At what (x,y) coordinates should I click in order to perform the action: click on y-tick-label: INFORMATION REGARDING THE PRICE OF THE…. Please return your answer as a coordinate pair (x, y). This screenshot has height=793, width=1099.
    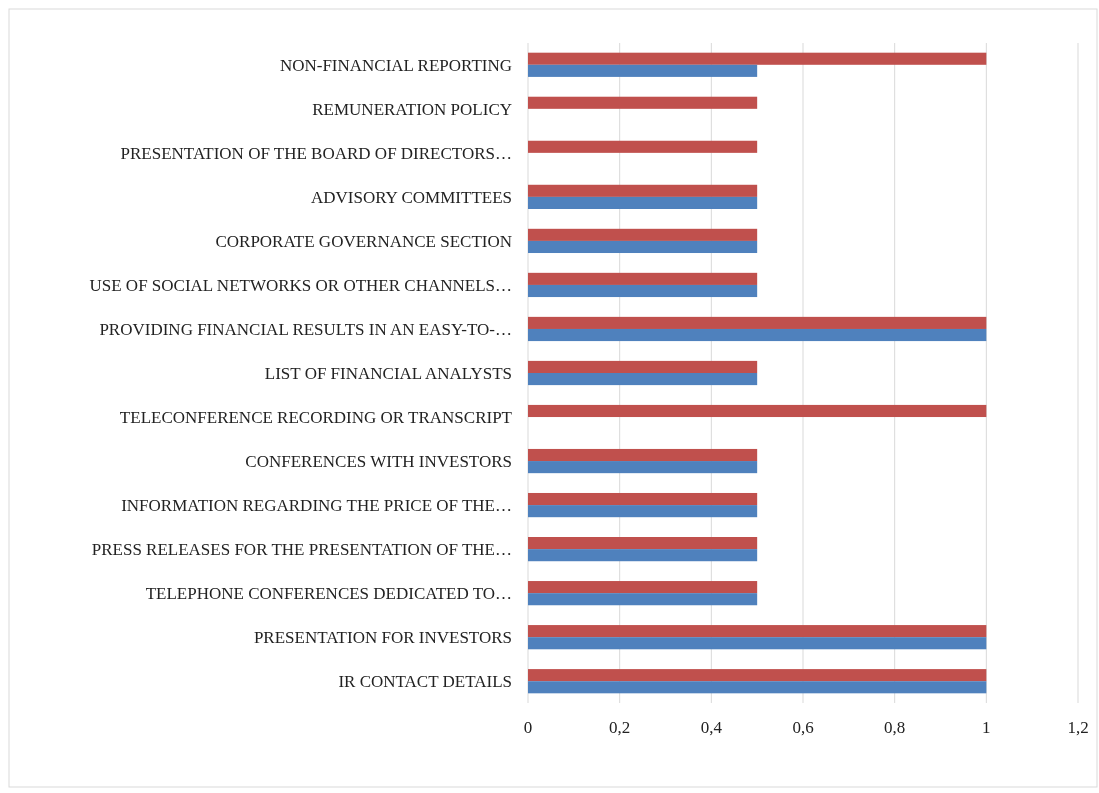
    Looking at the image, I should click on (316, 506).